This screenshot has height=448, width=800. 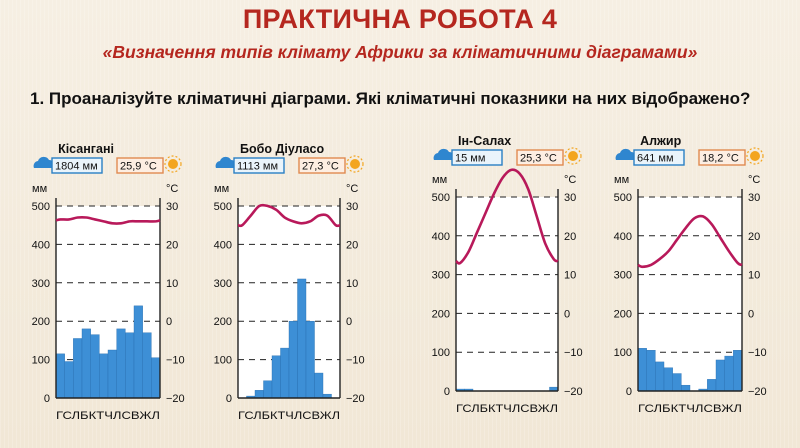 What do you see at coordinates (484, 141) in the screenshot?
I see `station-name: Ін-Салах` at bounding box center [484, 141].